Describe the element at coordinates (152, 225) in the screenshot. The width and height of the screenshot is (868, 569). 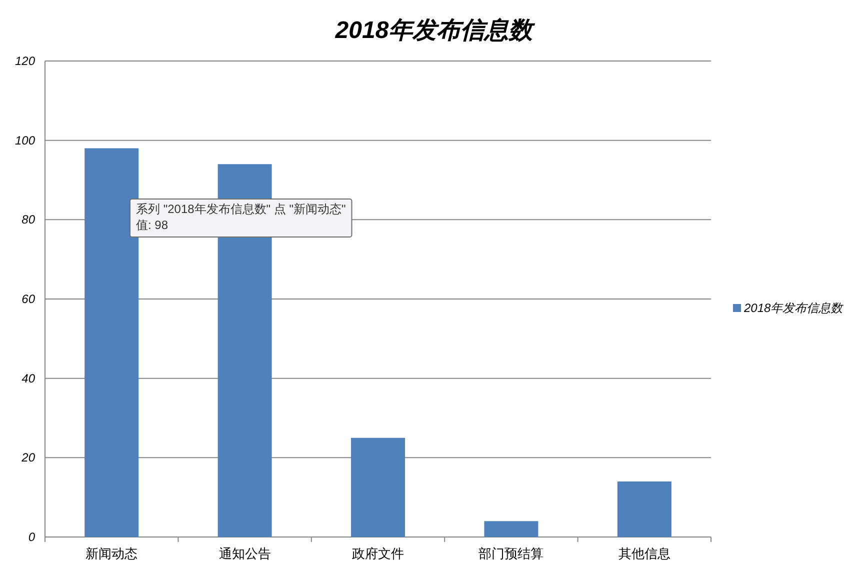
I see `annotation: 值: 98` at that location.